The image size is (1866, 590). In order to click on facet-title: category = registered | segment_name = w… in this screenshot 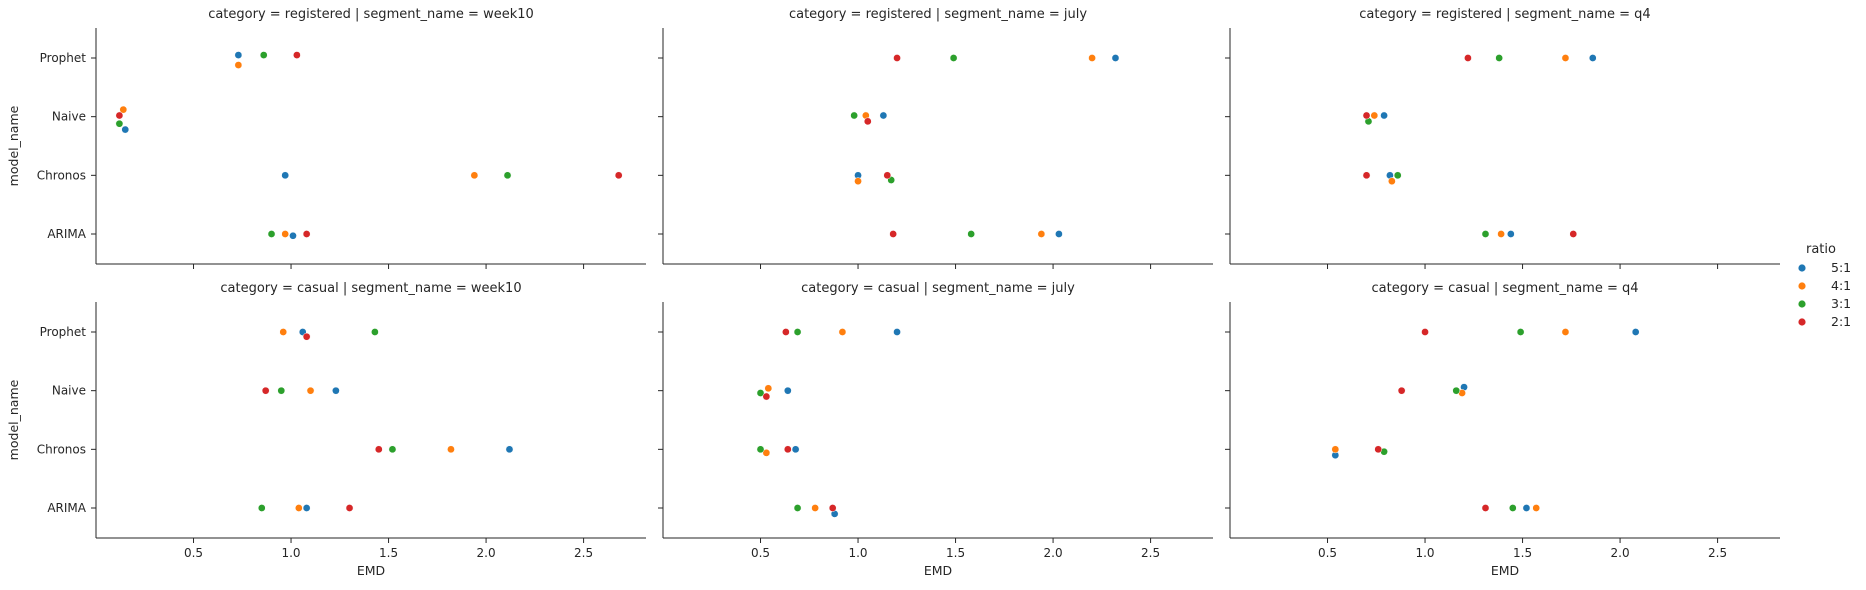, I will do `click(371, 14)`.